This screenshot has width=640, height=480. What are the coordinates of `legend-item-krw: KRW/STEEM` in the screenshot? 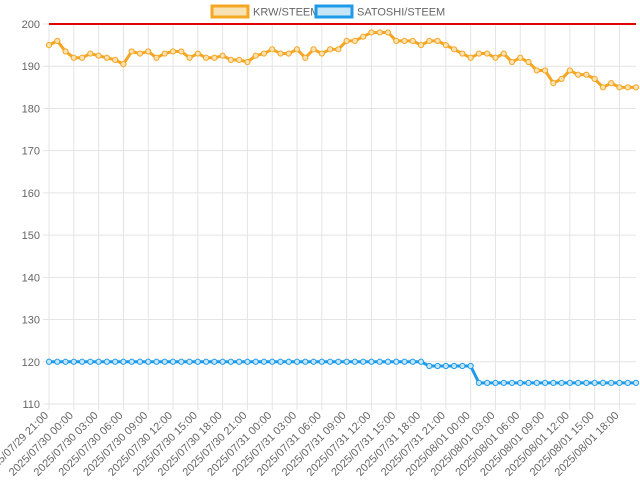 It's located at (264, 11).